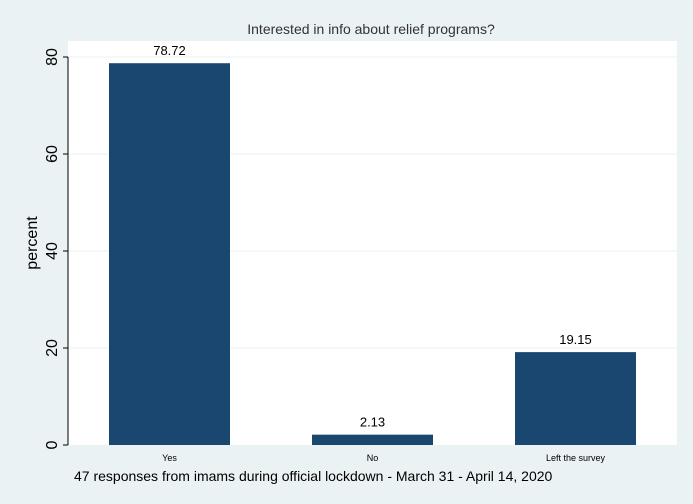 The height and width of the screenshot is (504, 693). I want to click on bar-value-label: 78.72, so click(169, 50).